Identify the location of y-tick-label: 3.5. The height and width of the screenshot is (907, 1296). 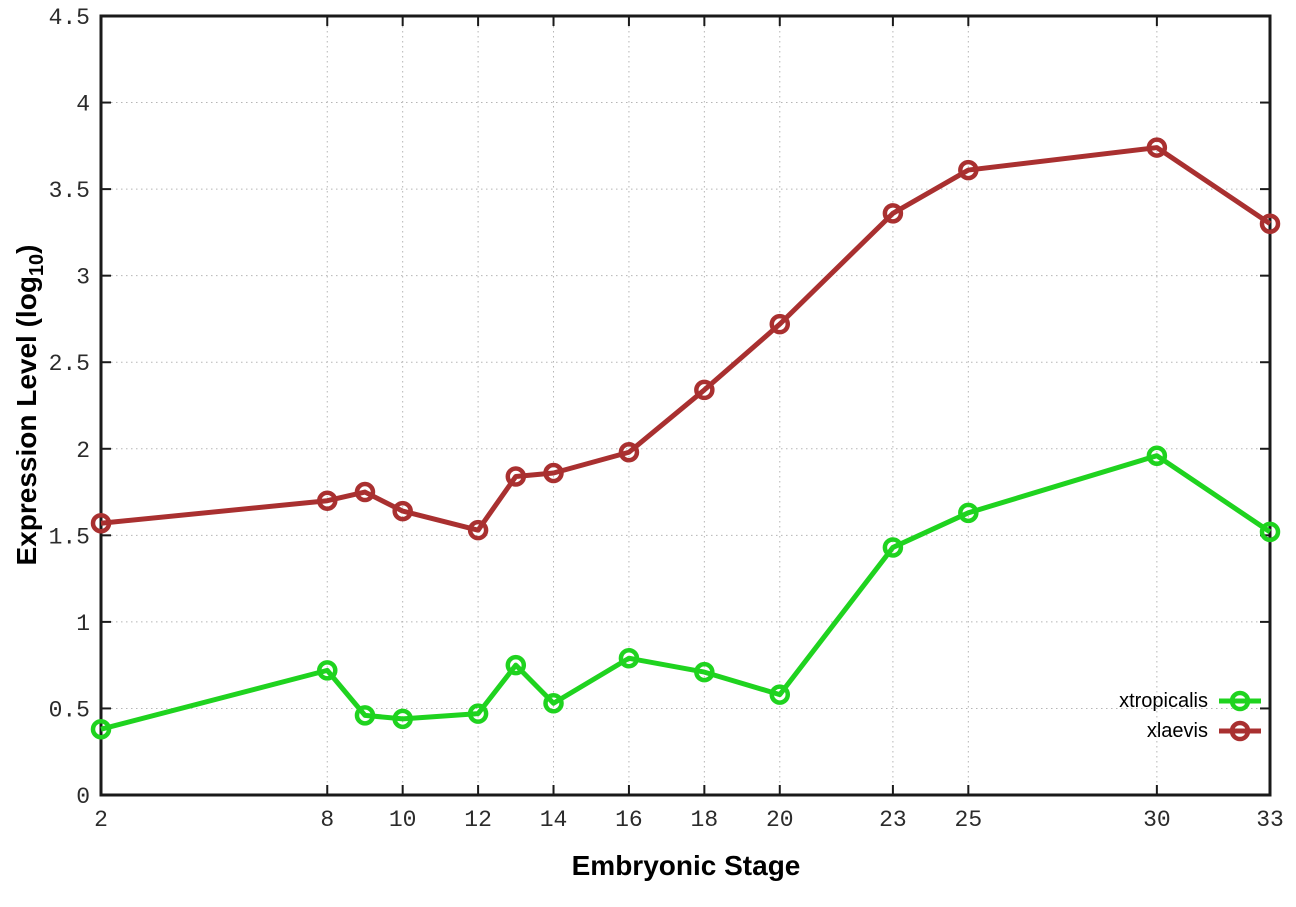
(69, 191).